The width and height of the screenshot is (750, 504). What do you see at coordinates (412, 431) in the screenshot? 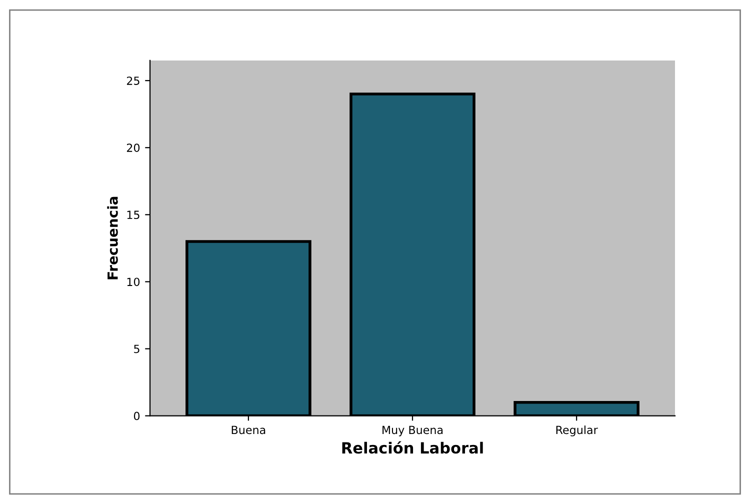
I see `x-tick-label: Muy Buena` at bounding box center [412, 431].